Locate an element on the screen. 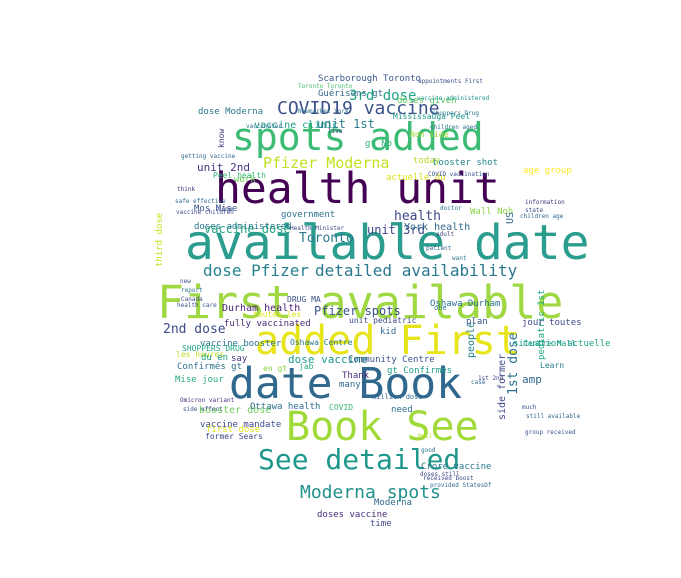  cloud-word: want is located at coordinates (459, 258).